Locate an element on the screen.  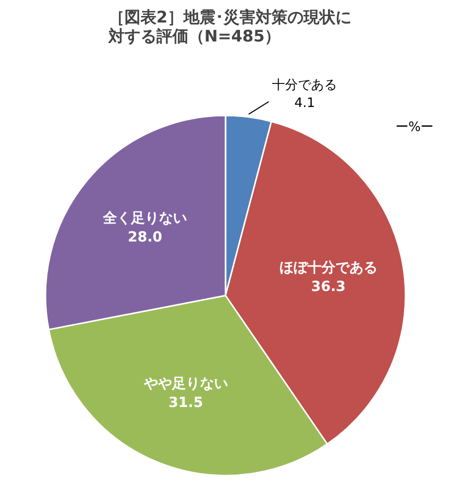
data-label: 31.5 is located at coordinates (186, 403).